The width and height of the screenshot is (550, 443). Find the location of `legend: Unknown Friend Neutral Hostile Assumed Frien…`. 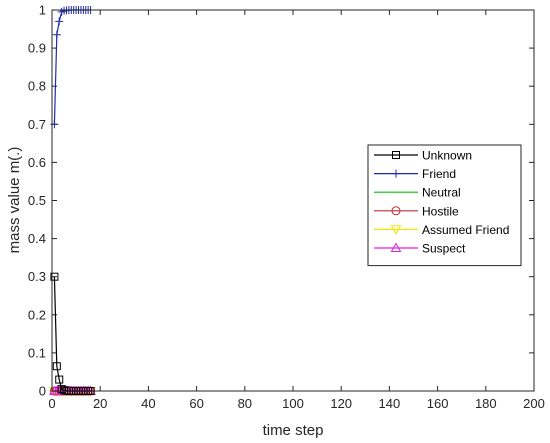

legend: Unknown Friend Neutral Hostile Assumed Frien… is located at coordinates (444, 205).